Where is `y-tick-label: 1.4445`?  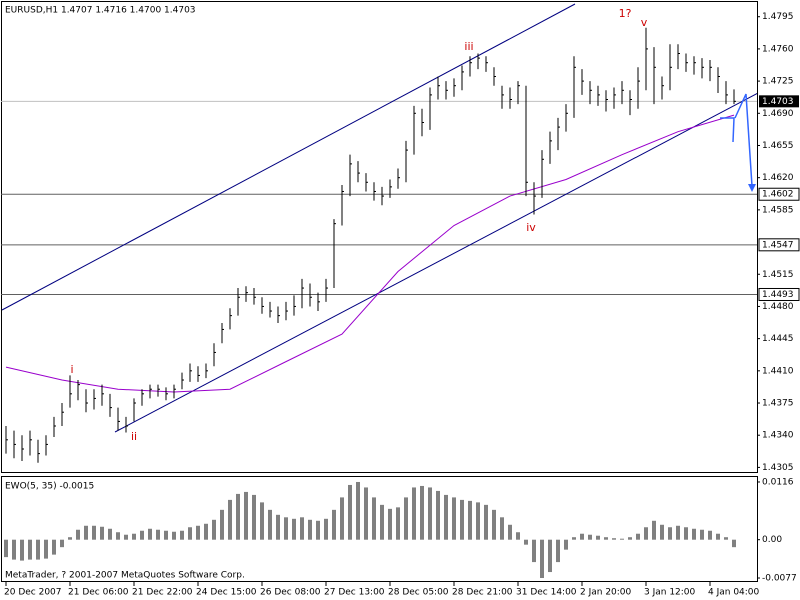
y-tick-label: 1.4445 is located at coordinates (778, 339).